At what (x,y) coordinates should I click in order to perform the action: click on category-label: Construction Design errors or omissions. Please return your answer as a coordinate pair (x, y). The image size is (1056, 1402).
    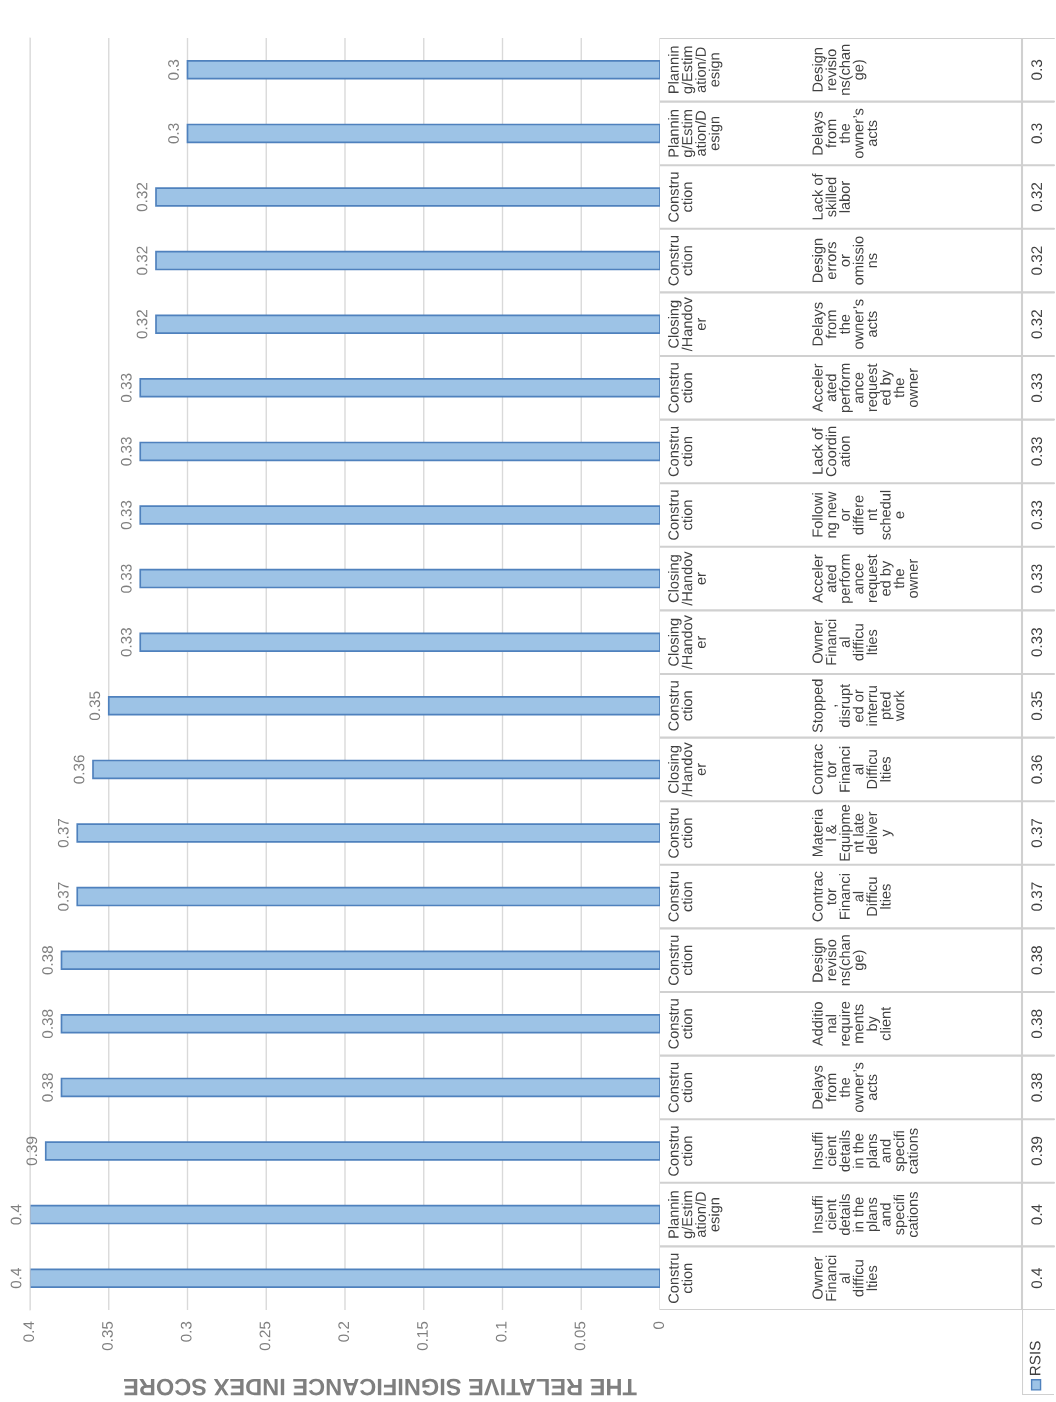
    Looking at the image, I should click on (773, 261).